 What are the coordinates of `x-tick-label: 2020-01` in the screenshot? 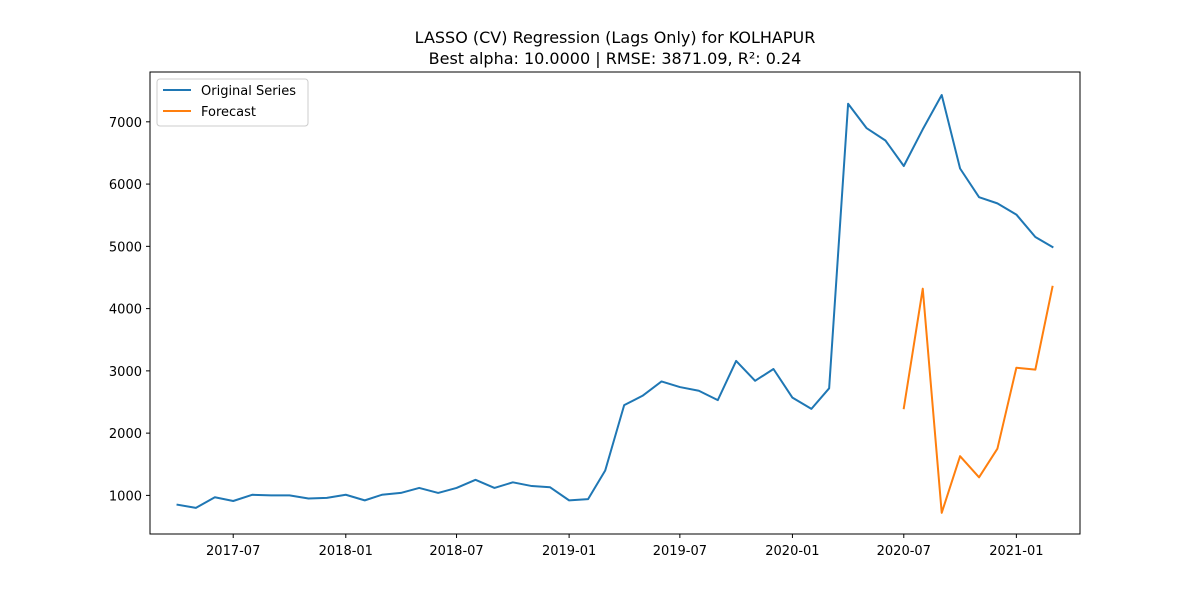 It's located at (792, 551).